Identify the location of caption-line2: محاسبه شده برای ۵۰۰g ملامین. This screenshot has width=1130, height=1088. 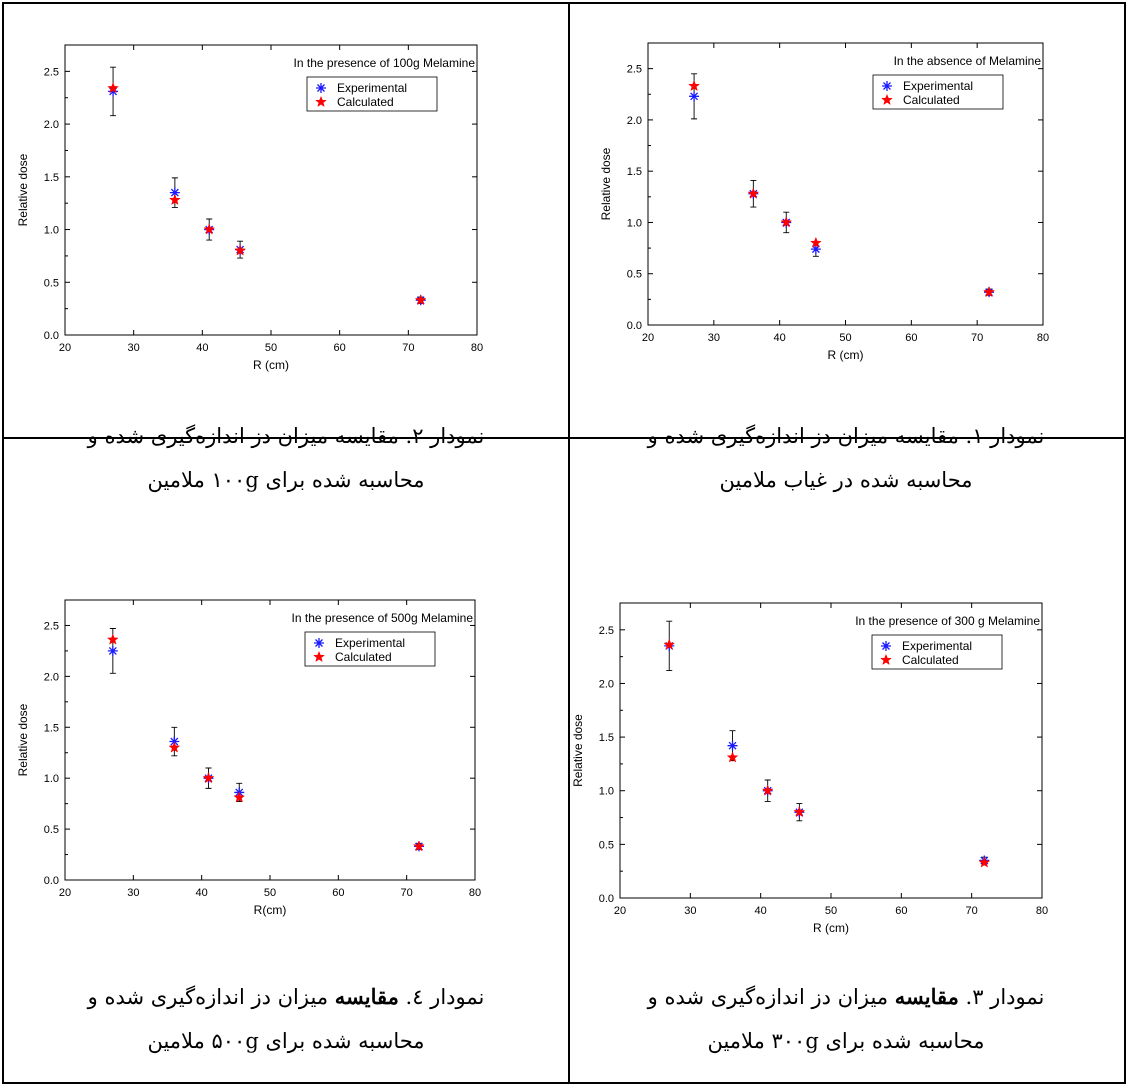
(286, 1041).